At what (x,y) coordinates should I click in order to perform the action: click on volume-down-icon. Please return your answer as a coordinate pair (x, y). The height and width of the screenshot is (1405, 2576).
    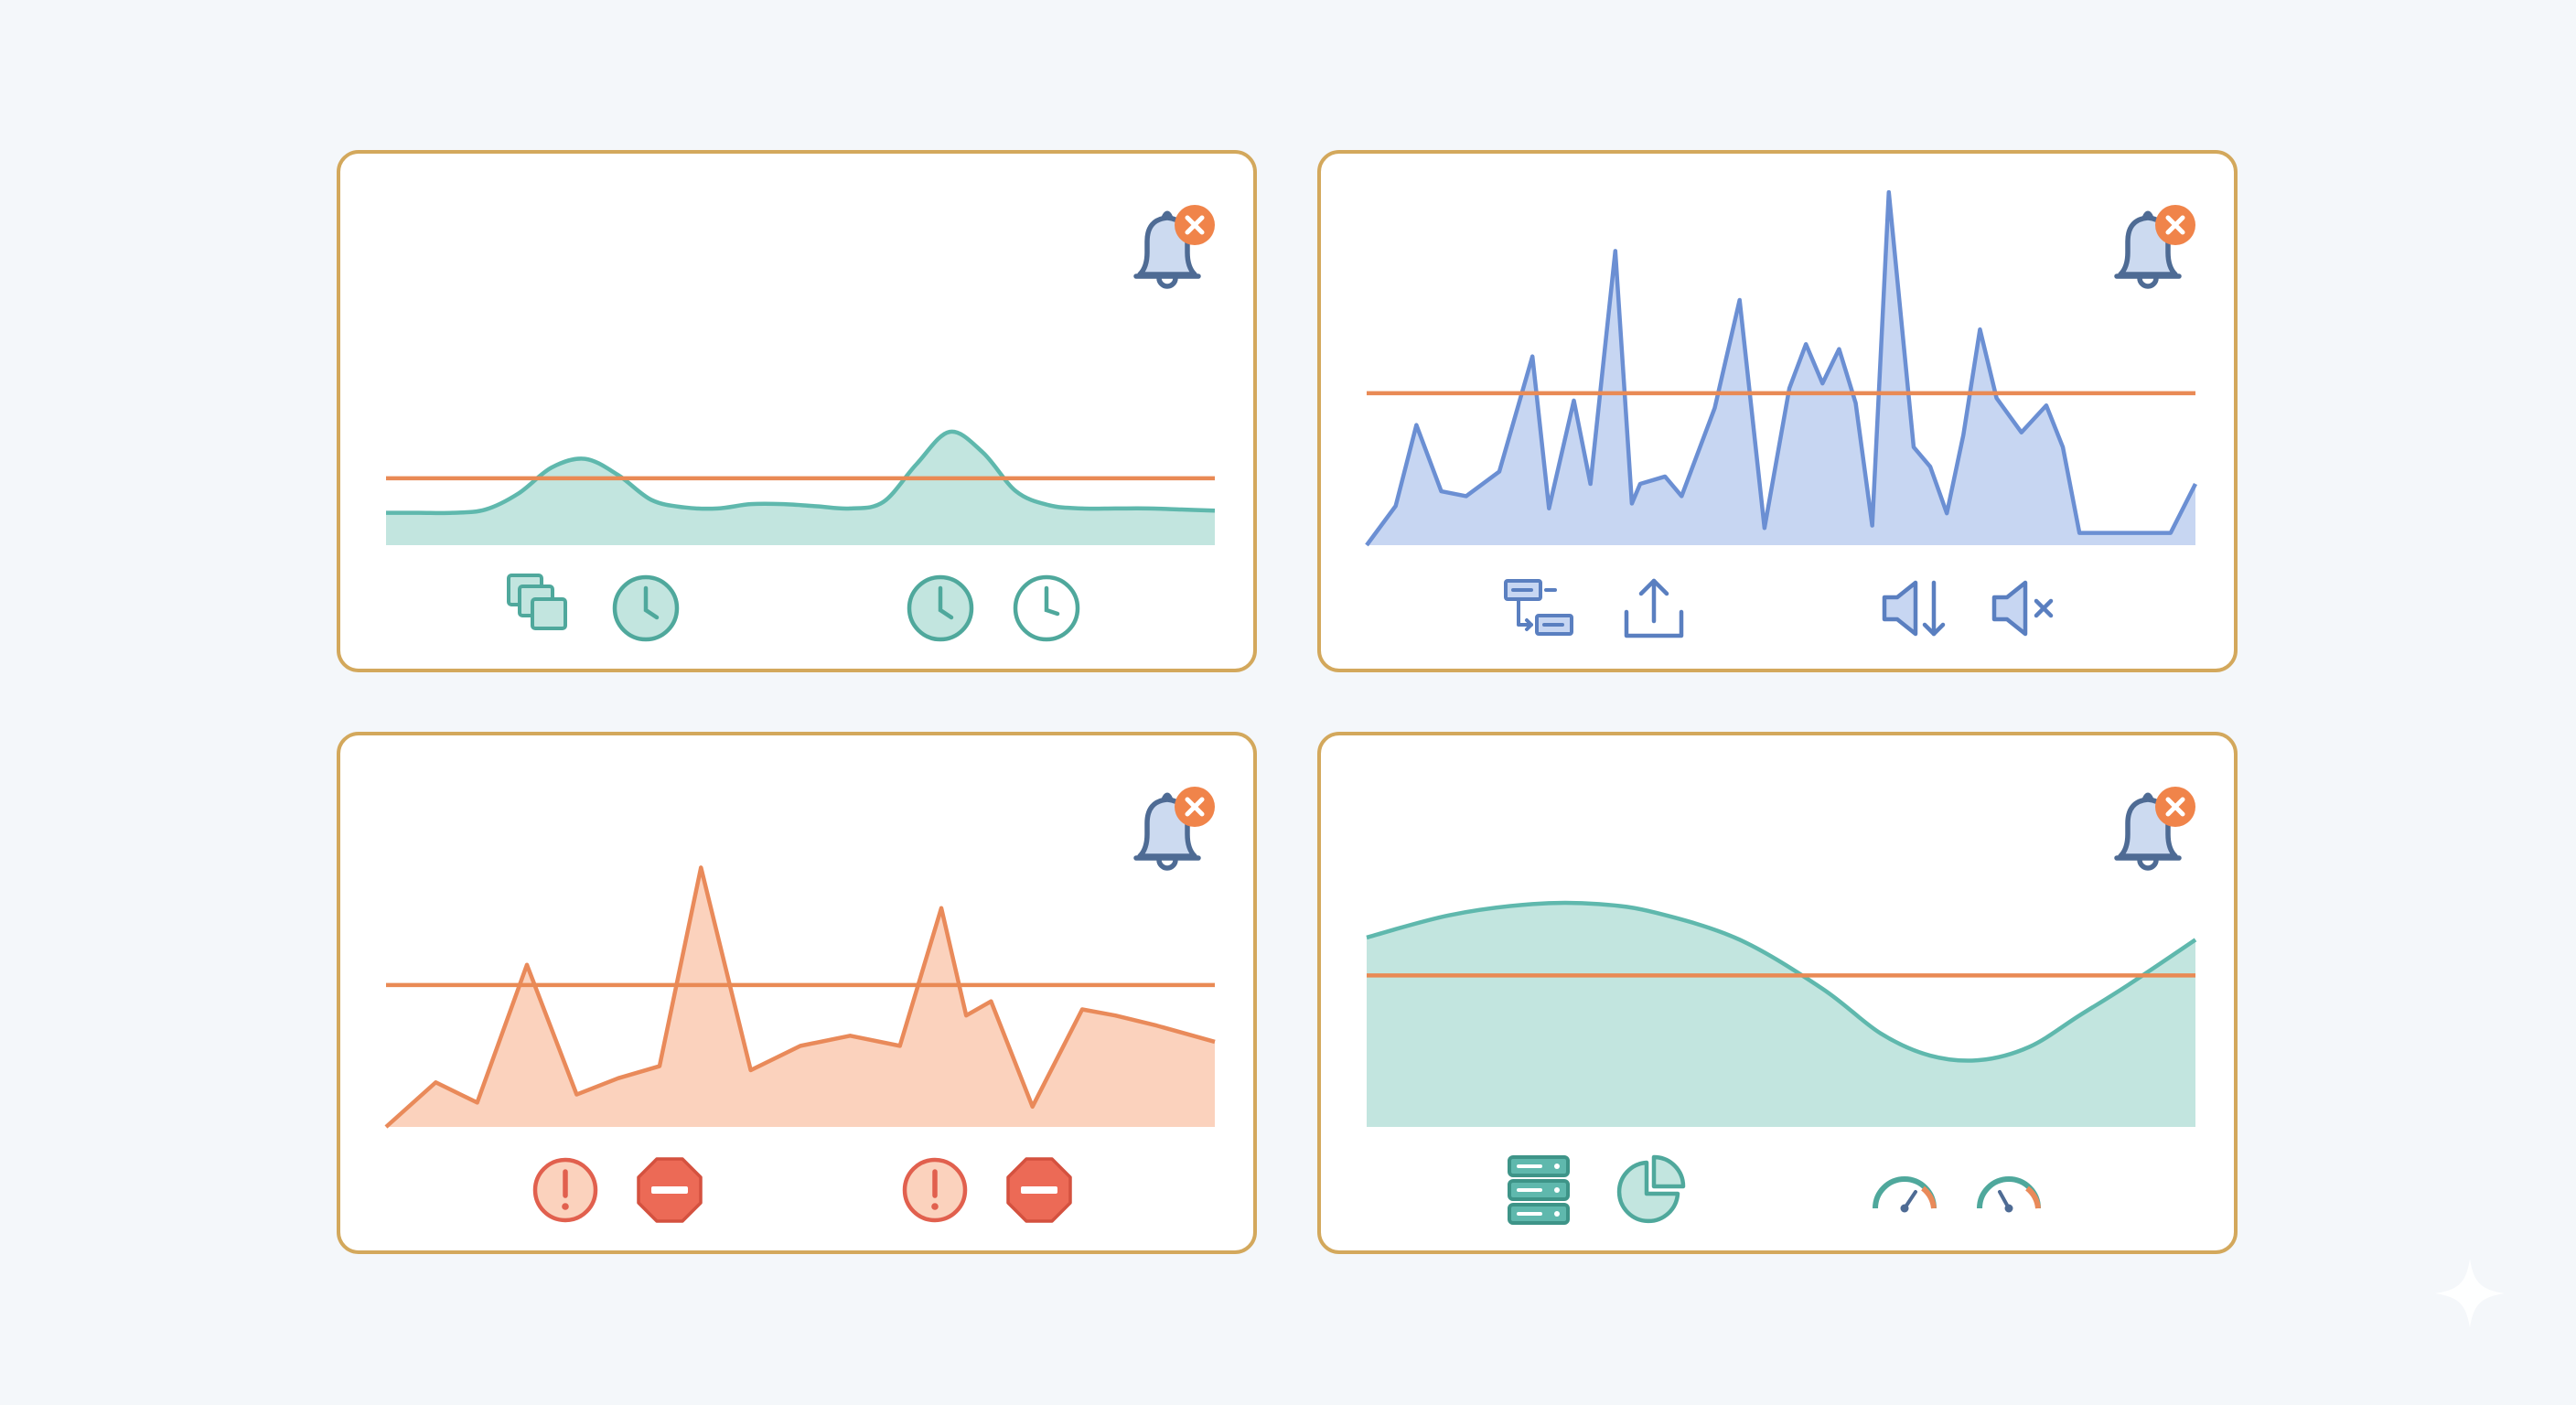
    Looking at the image, I should click on (1916, 608).